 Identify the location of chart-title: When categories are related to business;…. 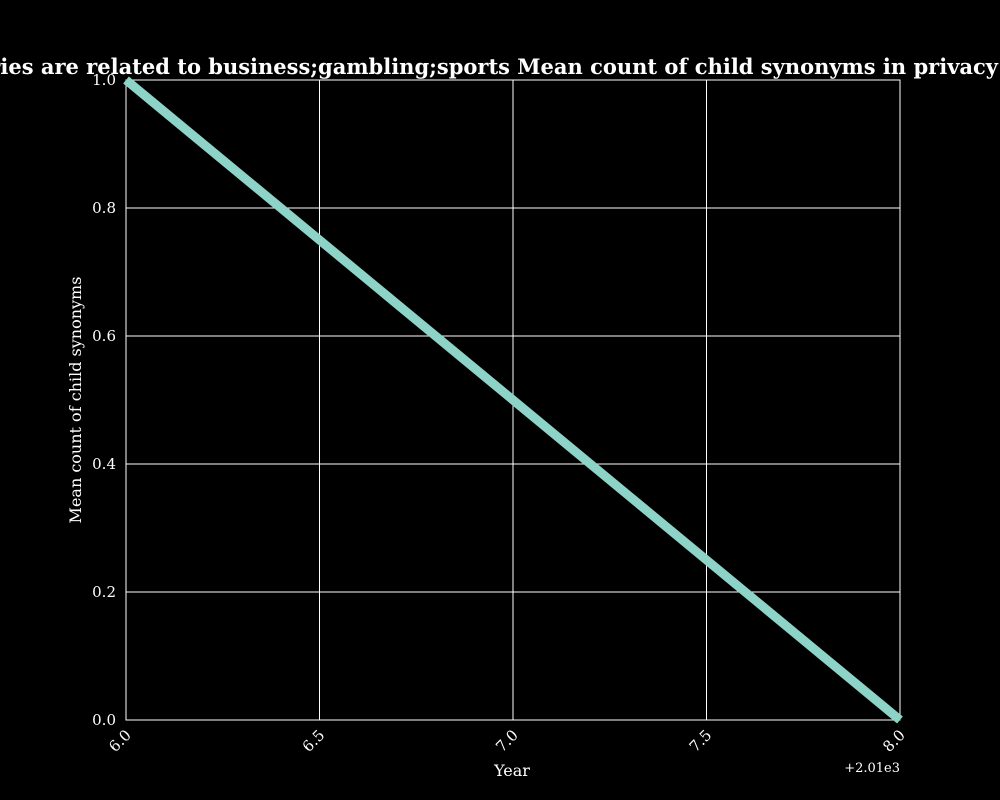
(500, 66).